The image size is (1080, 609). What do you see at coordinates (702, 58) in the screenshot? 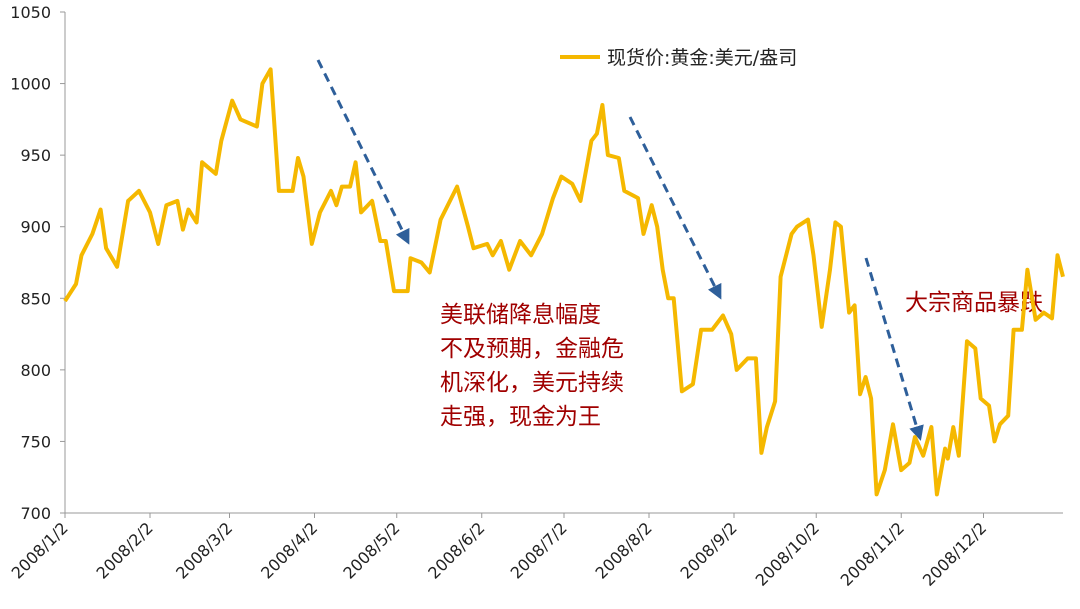
I see `legend-label: 现货价:黄金:美元/盎司` at bounding box center [702, 58].